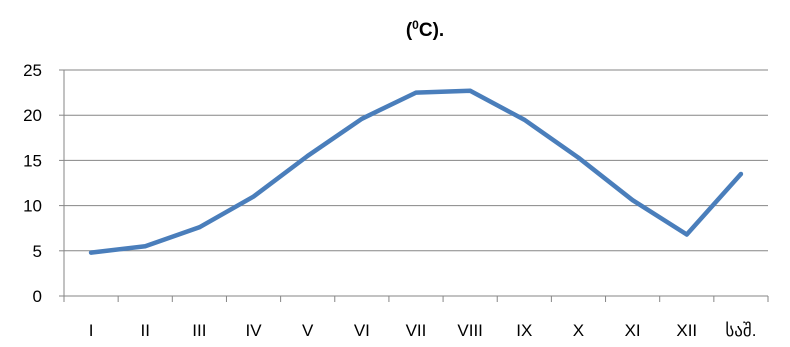  What do you see at coordinates (32, 115) in the screenshot?
I see `y-tick-label: 20` at bounding box center [32, 115].